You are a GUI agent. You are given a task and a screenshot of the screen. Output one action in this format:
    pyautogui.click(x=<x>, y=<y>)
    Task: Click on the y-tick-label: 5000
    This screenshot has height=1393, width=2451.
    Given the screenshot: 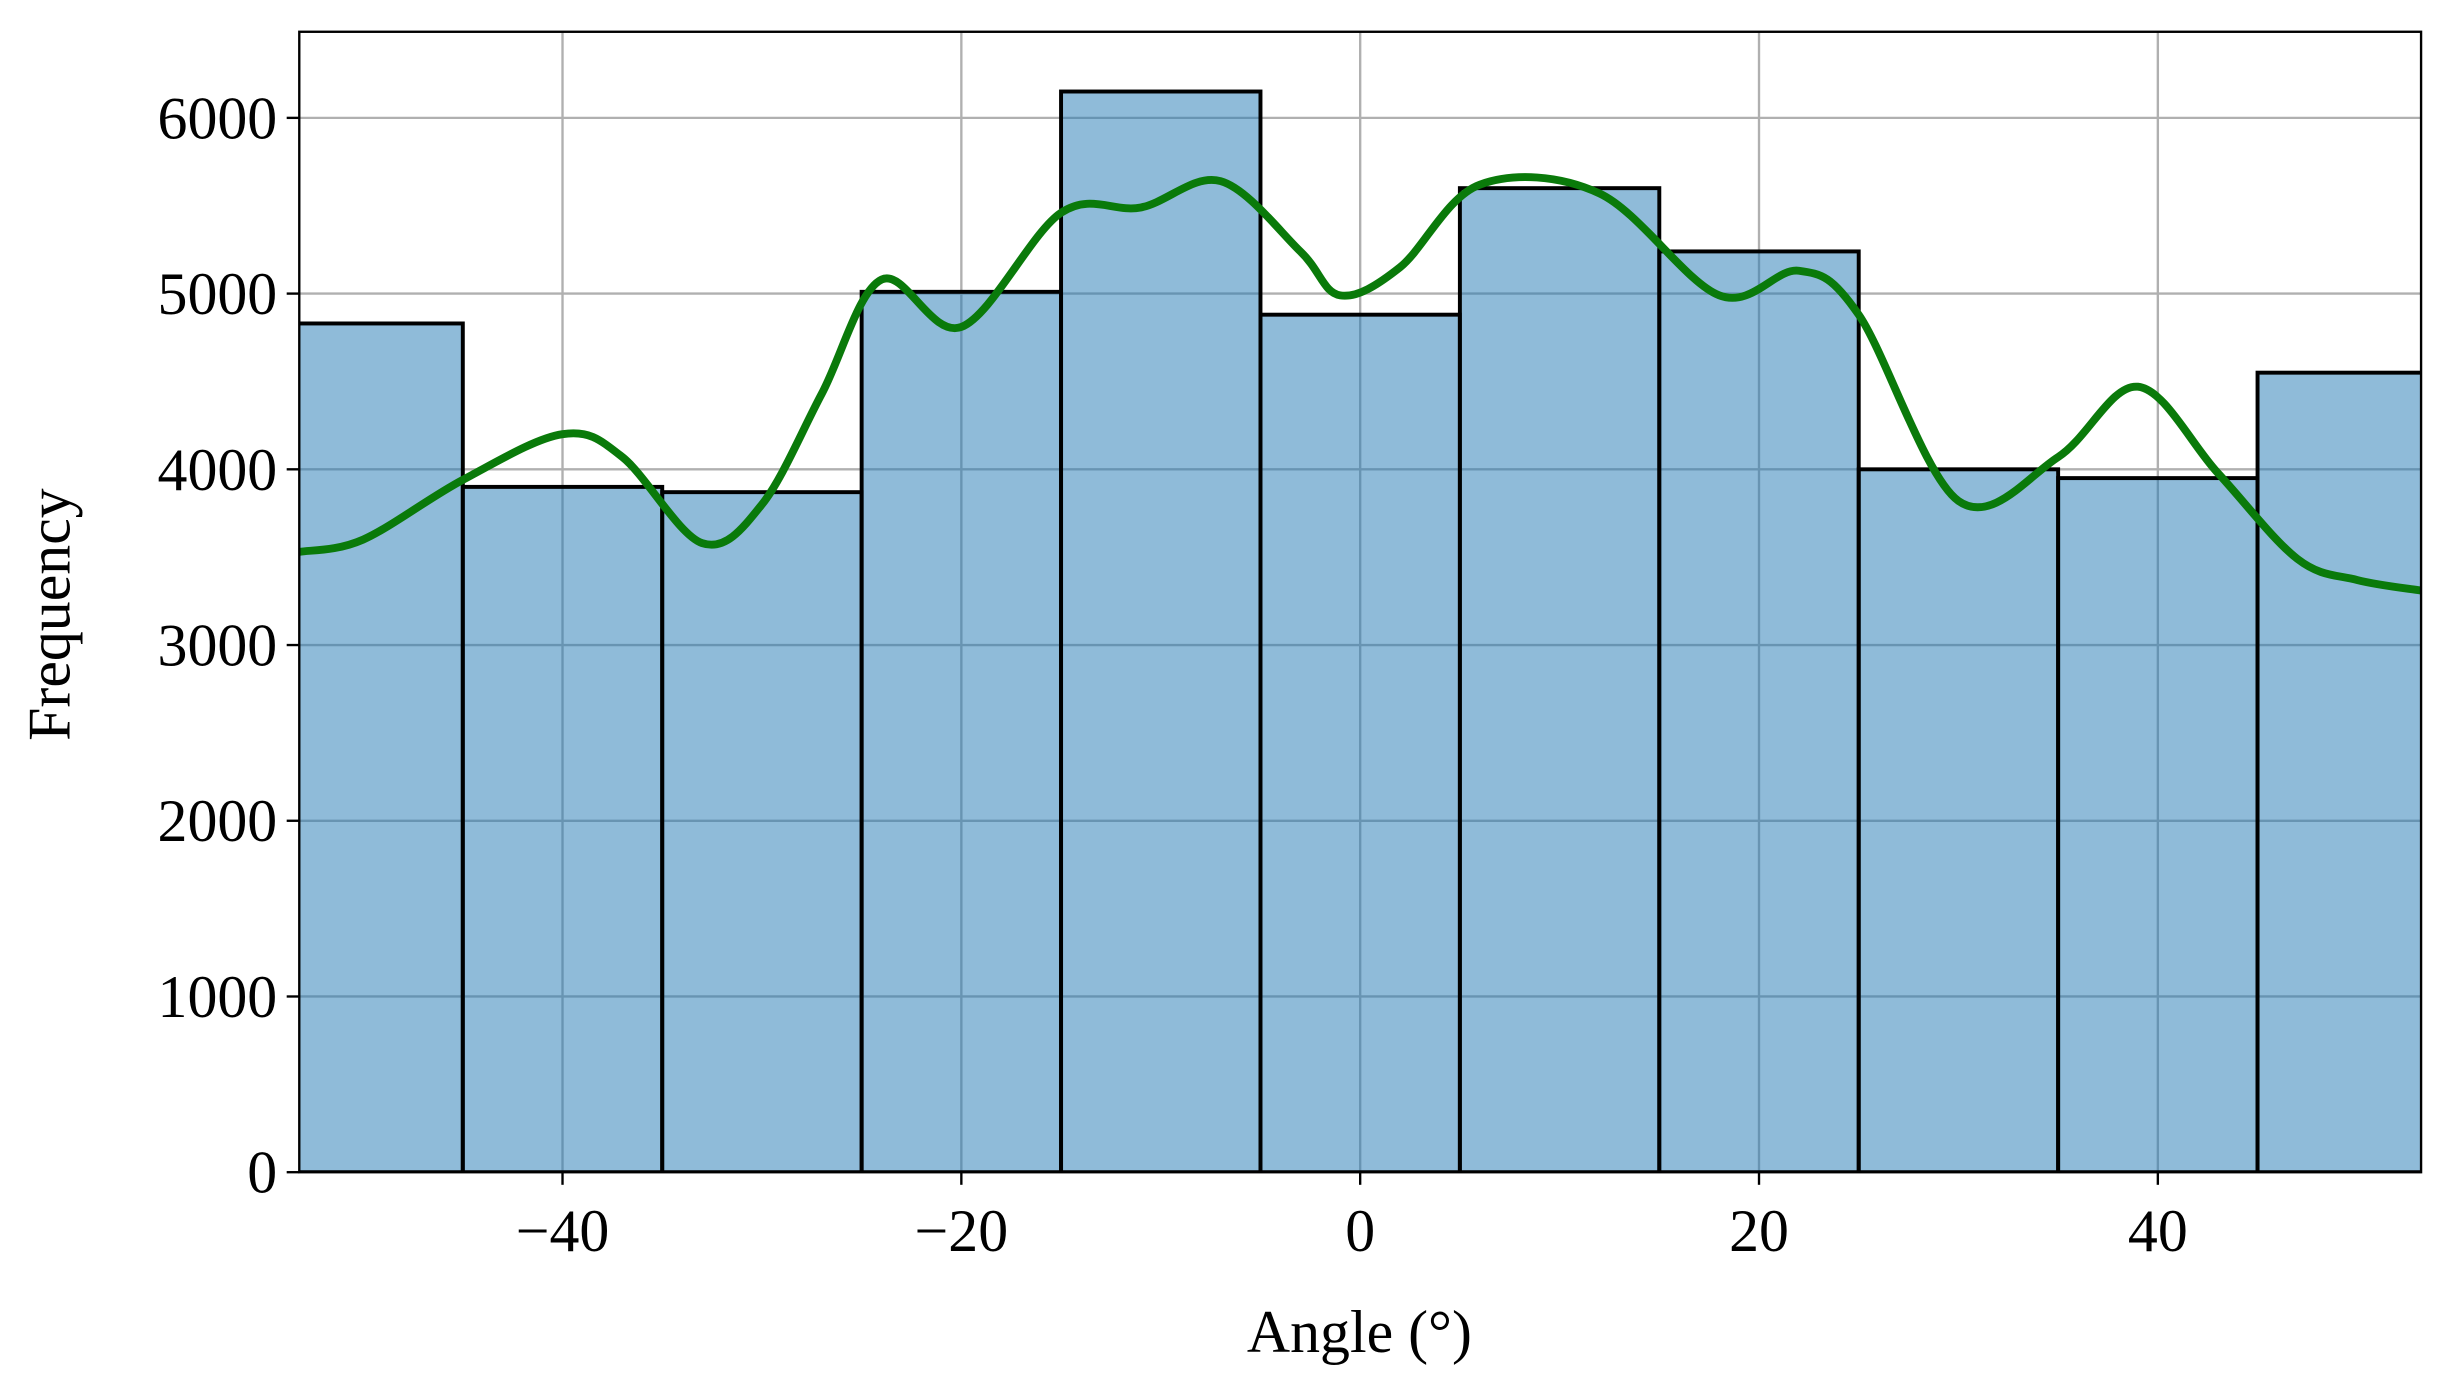 What is the action you would take?
    pyautogui.click(x=218, y=294)
    